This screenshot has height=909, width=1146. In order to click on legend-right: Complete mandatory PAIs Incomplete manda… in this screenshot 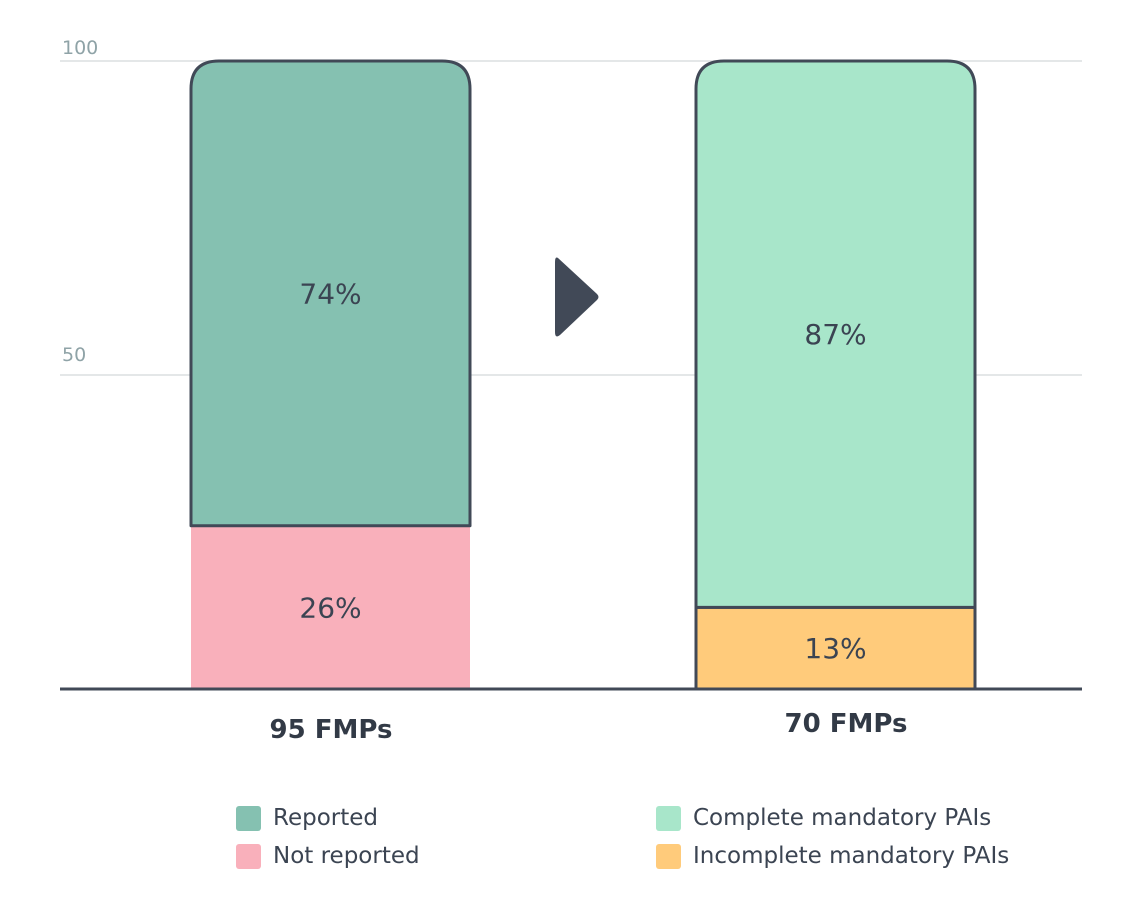, I will do `click(832, 837)`.